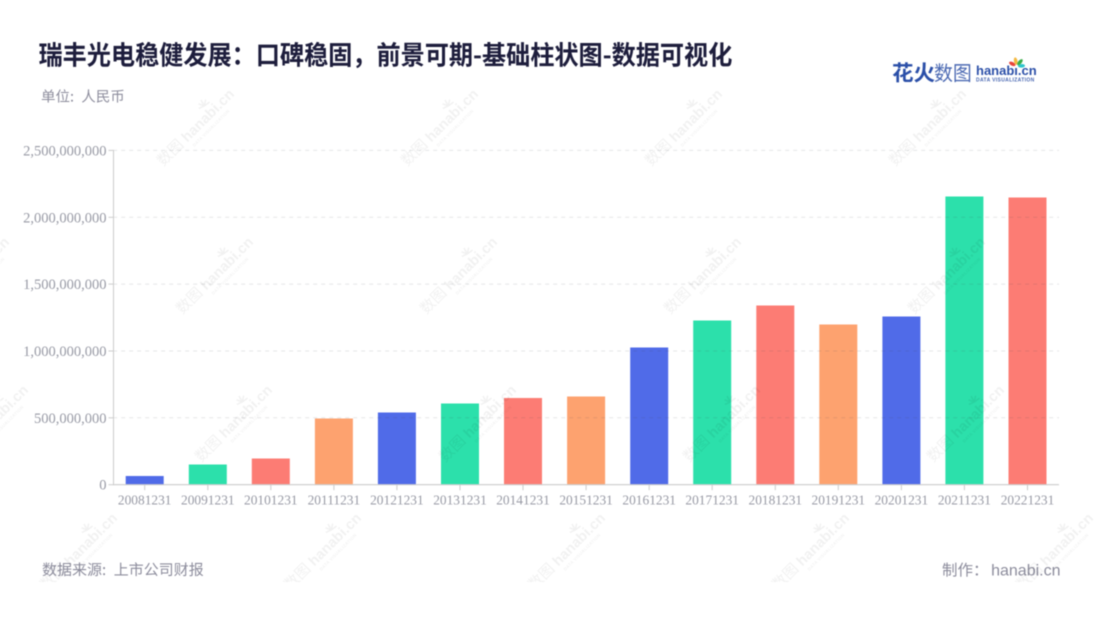 Image resolution: width=1100 pixels, height=620 pixels. I want to click on svg-text: 20081231, so click(145, 500).